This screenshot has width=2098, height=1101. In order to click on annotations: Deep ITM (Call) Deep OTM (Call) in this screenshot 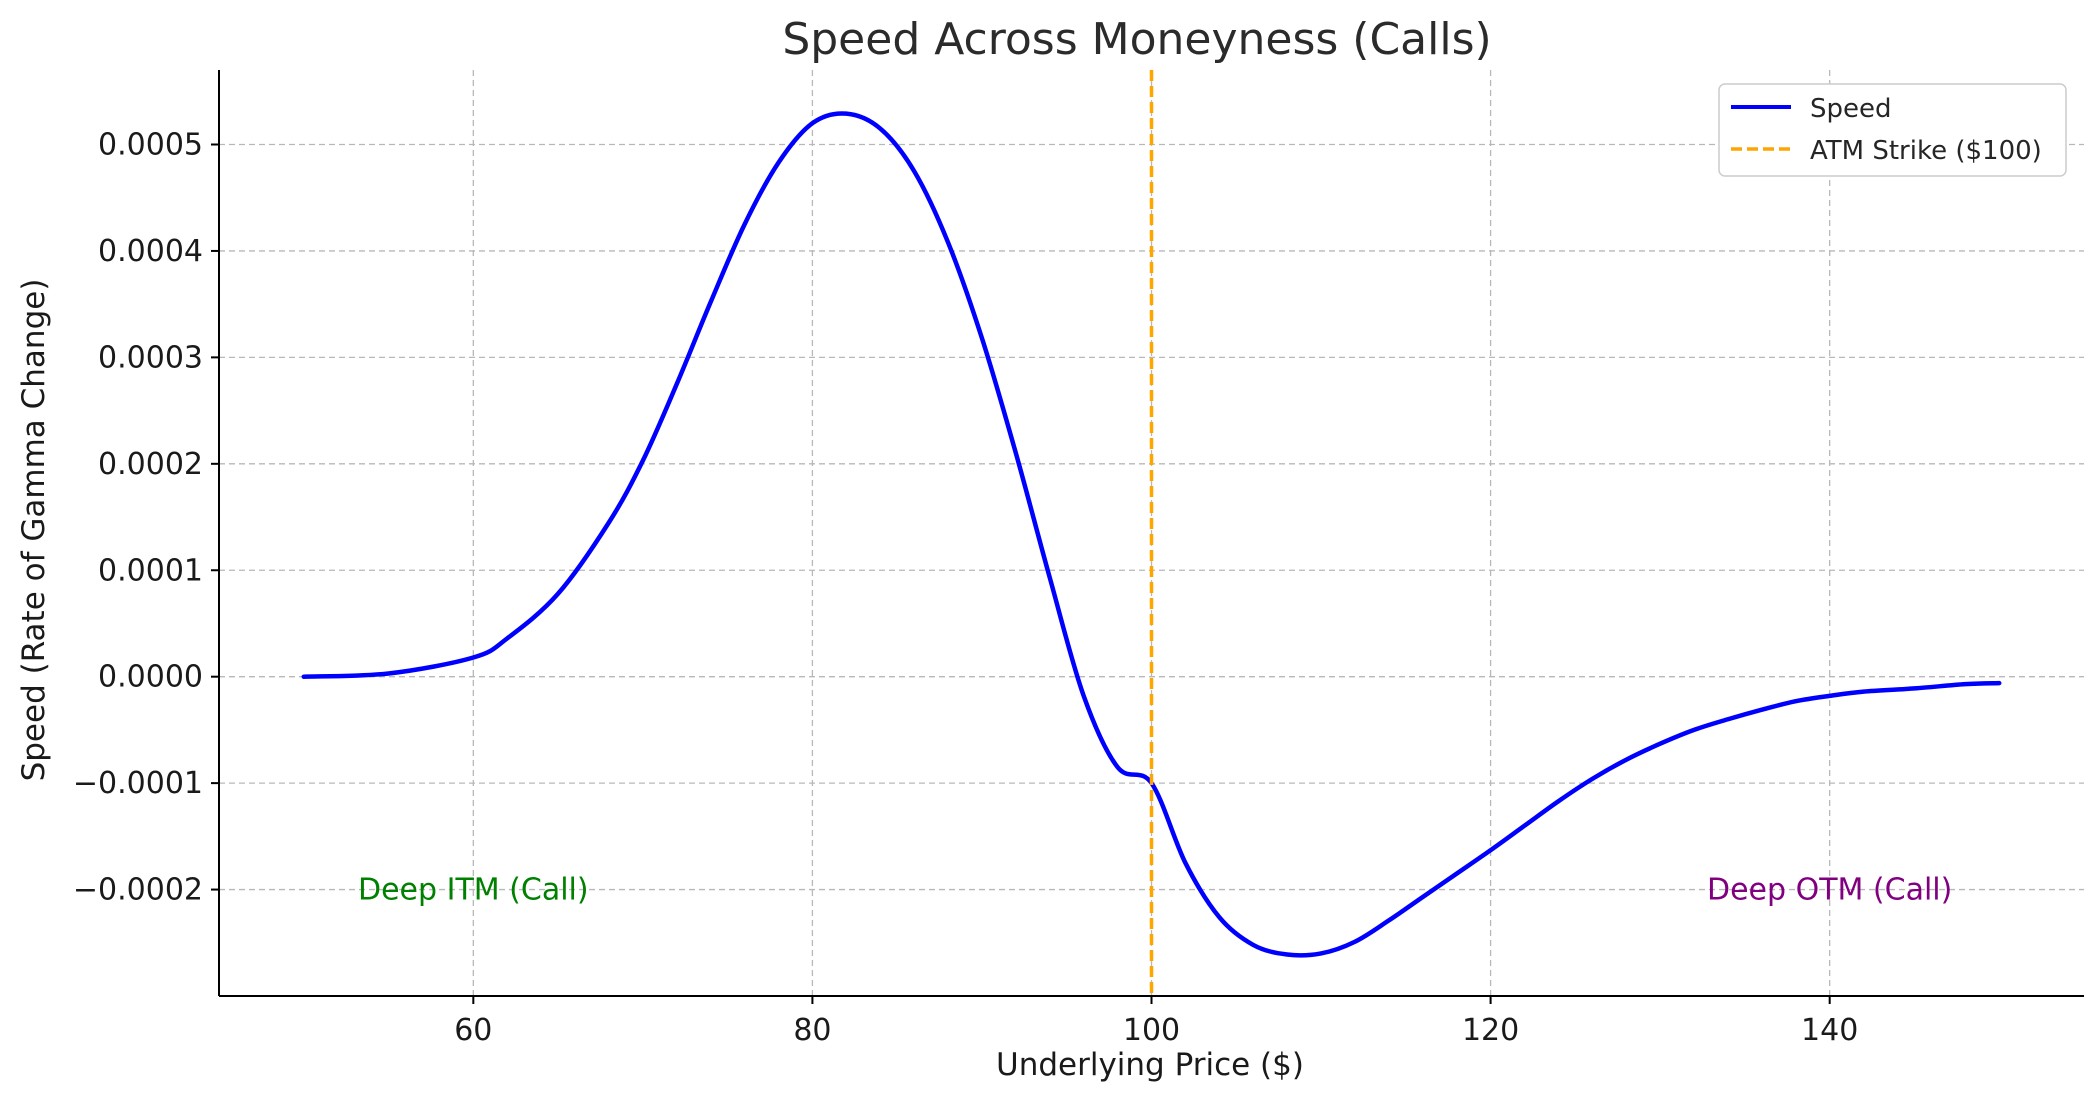, I will do `click(1155, 890)`.